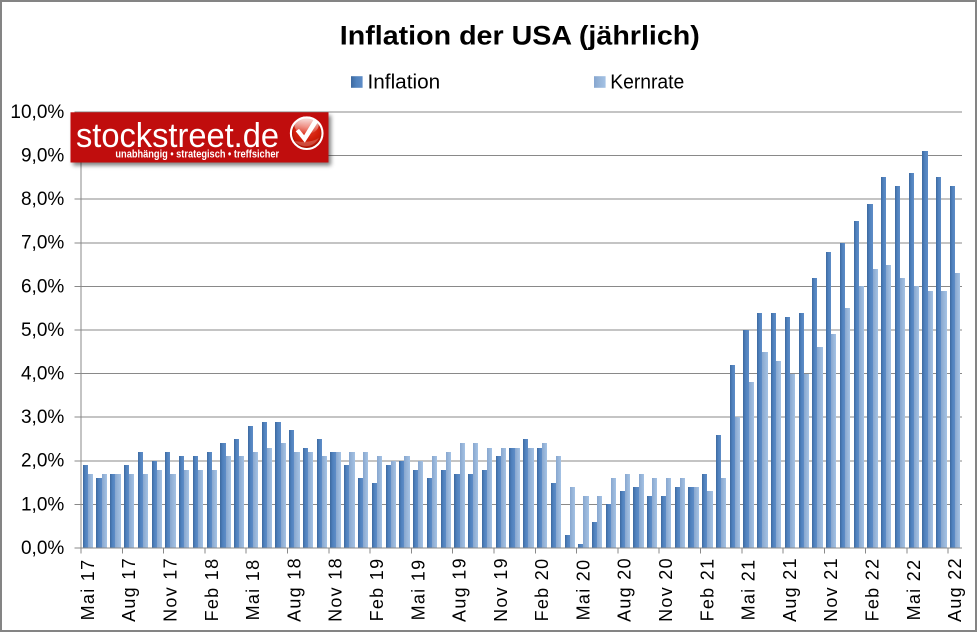  What do you see at coordinates (914, 590) in the screenshot?
I see `svg-text: Mai 22` at bounding box center [914, 590].